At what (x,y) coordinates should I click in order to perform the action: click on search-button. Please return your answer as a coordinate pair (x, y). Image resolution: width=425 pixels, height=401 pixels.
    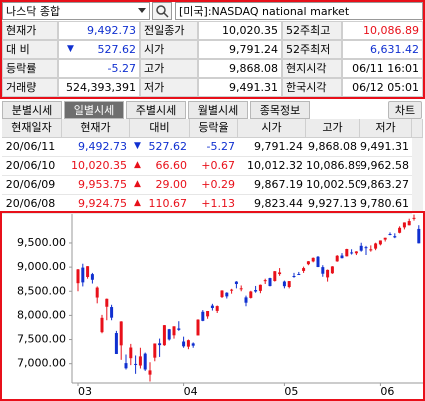
    Looking at the image, I should click on (162, 11).